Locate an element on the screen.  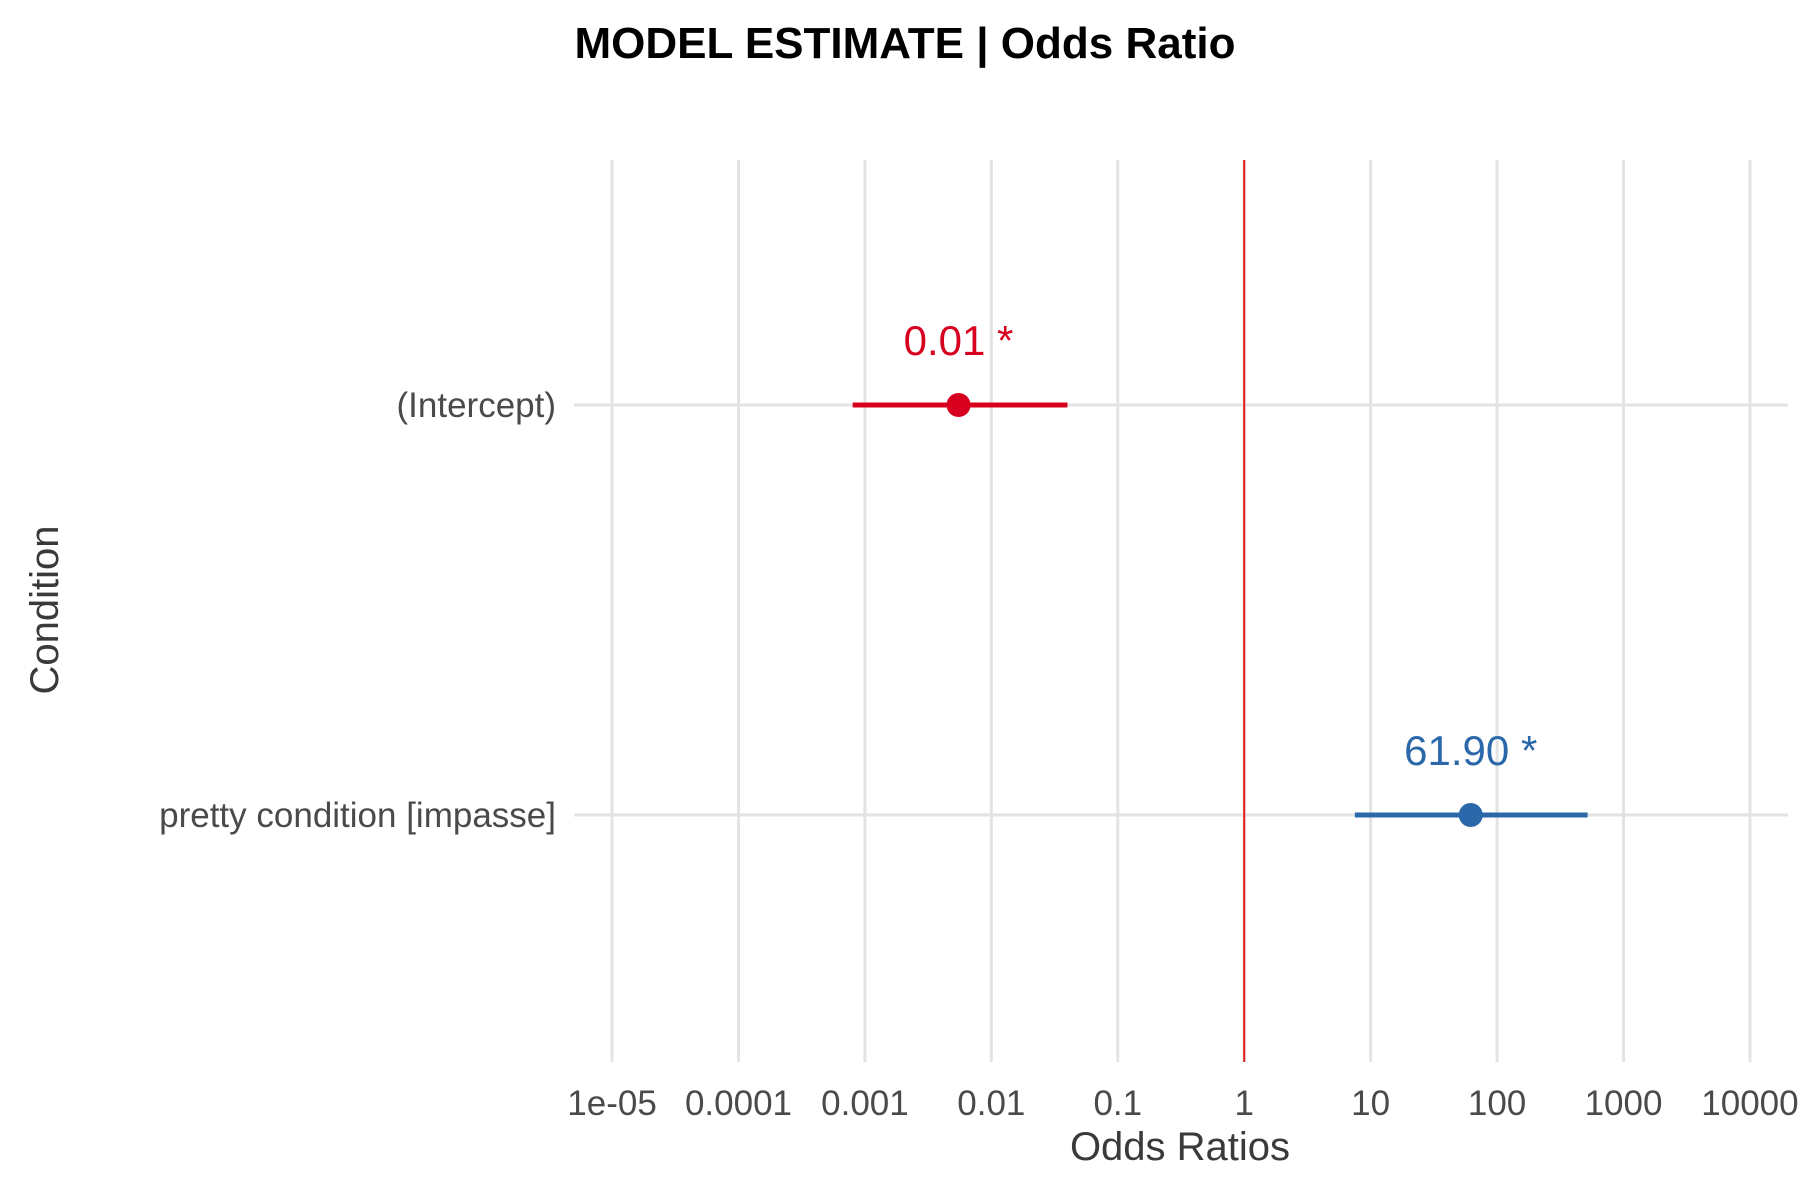
y-tick-label: (Intercept) is located at coordinates (477, 405).